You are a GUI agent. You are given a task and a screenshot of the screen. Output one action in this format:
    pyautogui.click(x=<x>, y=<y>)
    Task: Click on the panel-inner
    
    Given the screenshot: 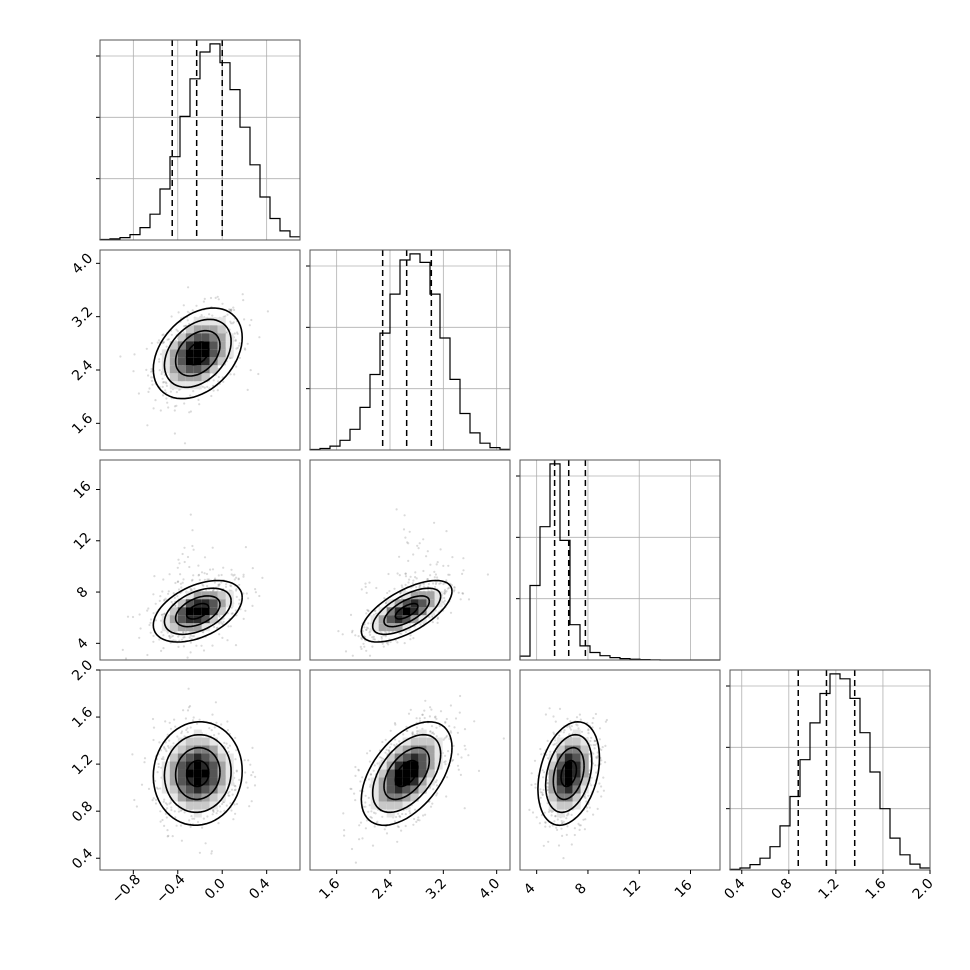 What is the action you would take?
    pyautogui.click(x=194, y=365)
    